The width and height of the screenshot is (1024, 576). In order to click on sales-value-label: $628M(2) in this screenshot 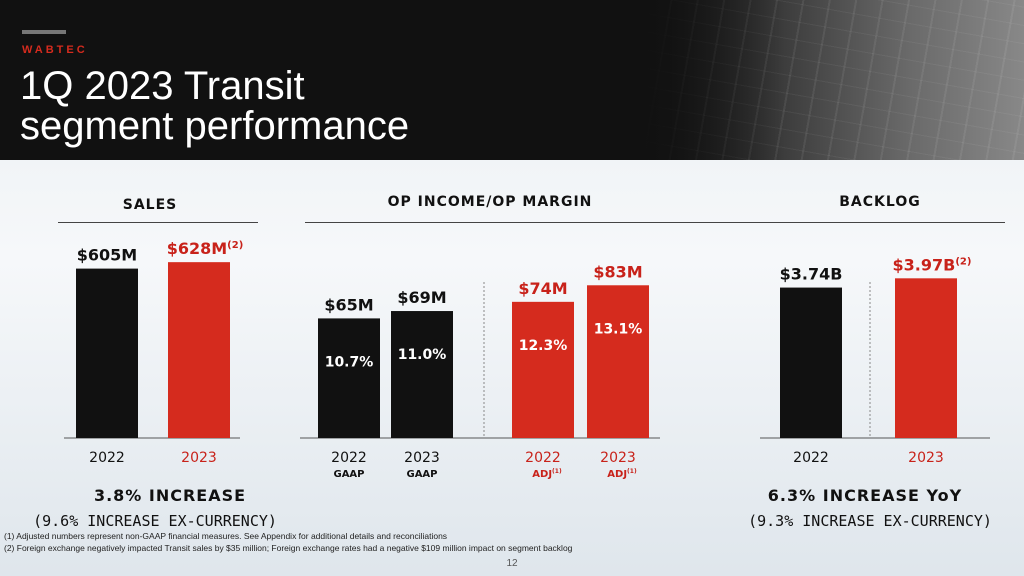, I will do `click(205, 248)`.